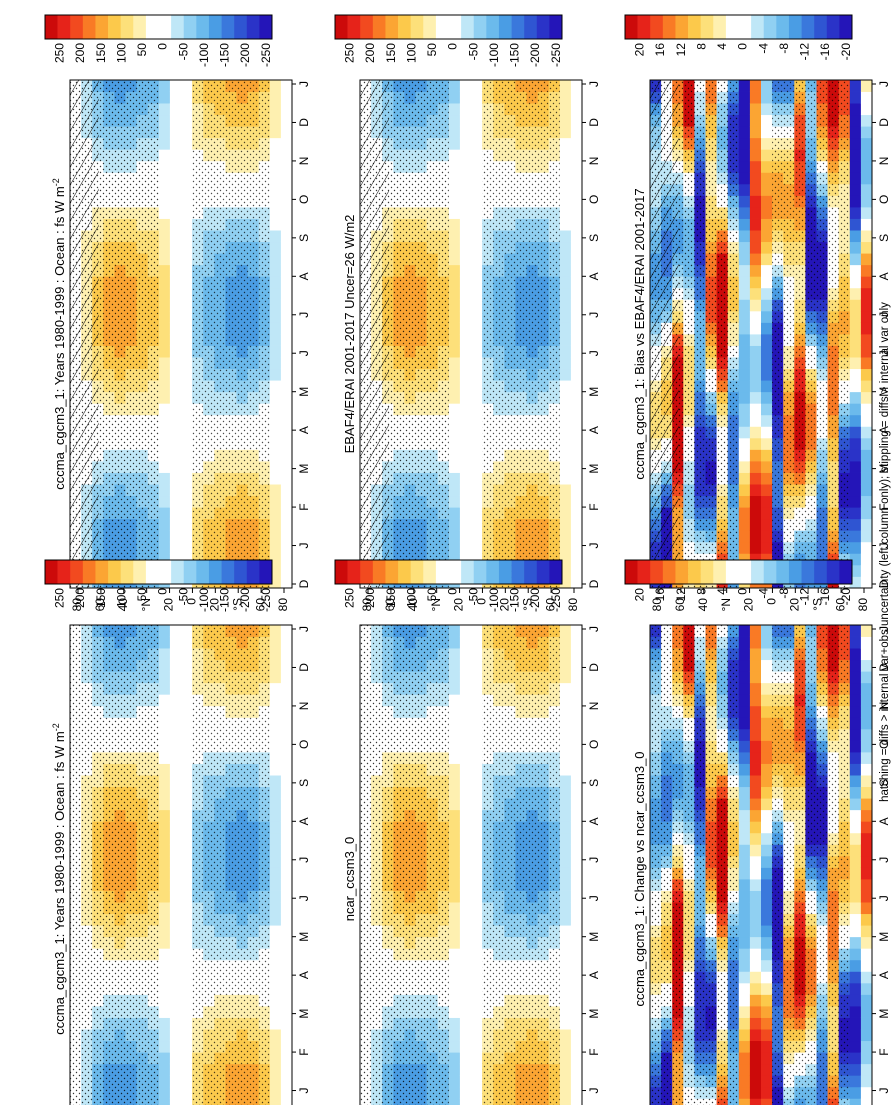 The image size is (895, 1105). What do you see at coordinates (304, 199) in the screenshot?
I see `month-tick-label: O` at bounding box center [304, 199].